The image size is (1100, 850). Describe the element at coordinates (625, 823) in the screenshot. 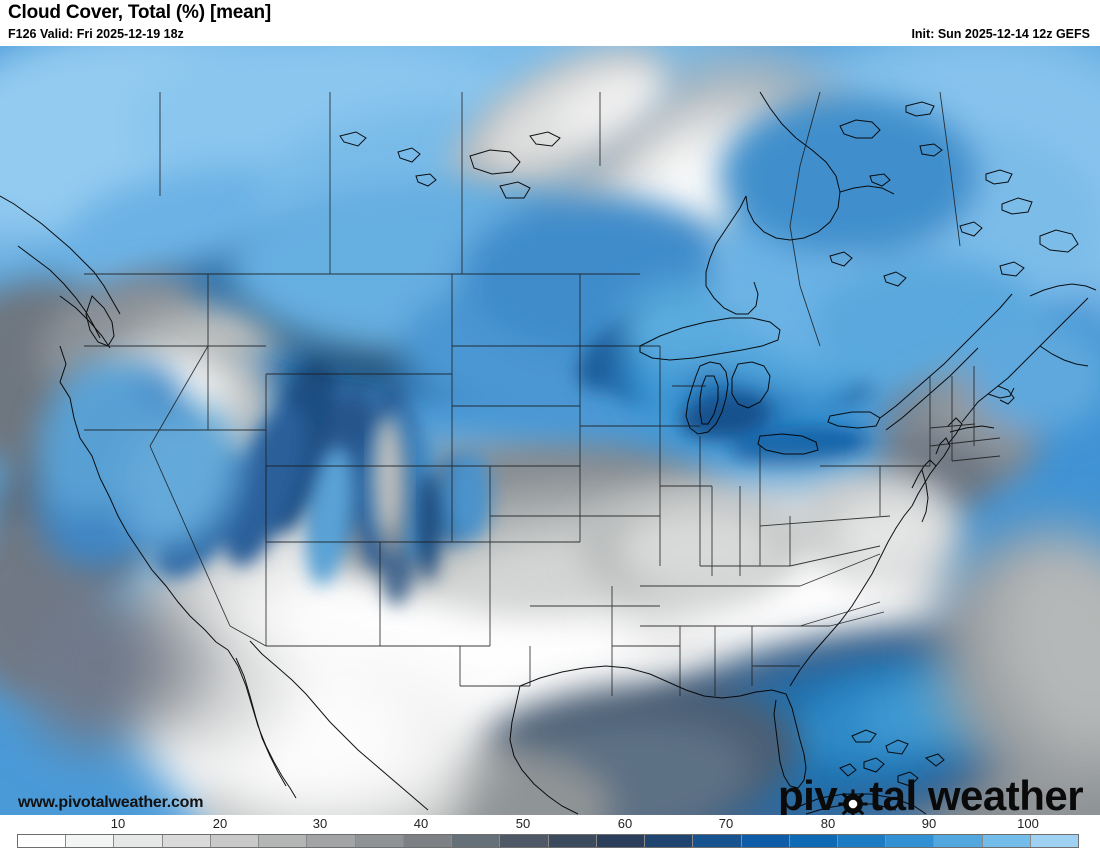

I see `colorbar-tick-label: 60` at that location.